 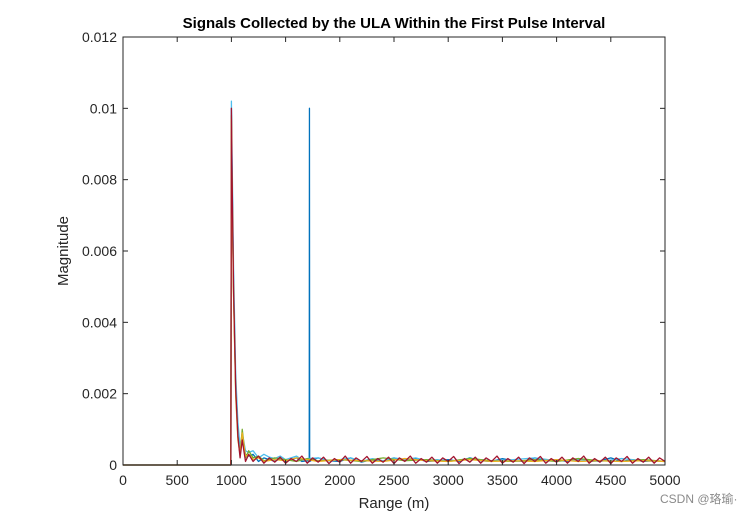 What do you see at coordinates (699, 498) in the screenshot?
I see `watermark-text: CSDN @珞瑜·` at bounding box center [699, 498].